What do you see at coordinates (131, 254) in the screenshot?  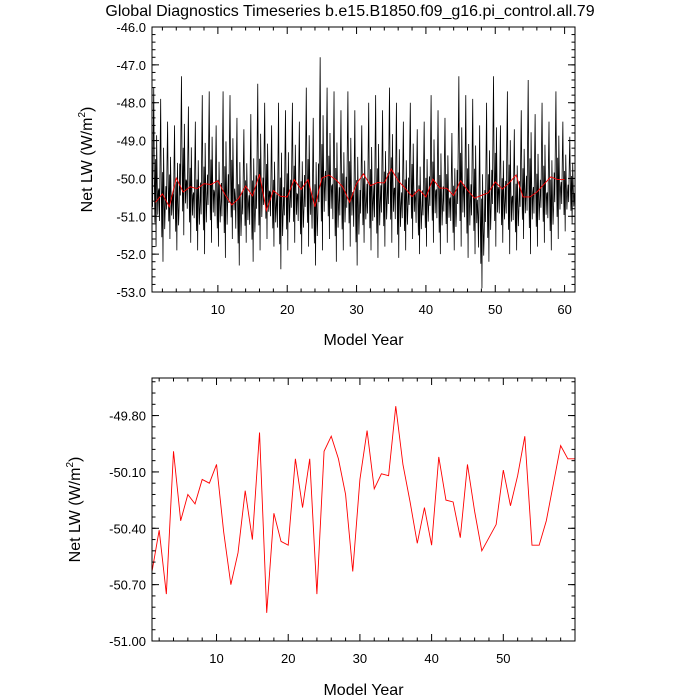 I see `y-tick-label: -52.0` at bounding box center [131, 254].